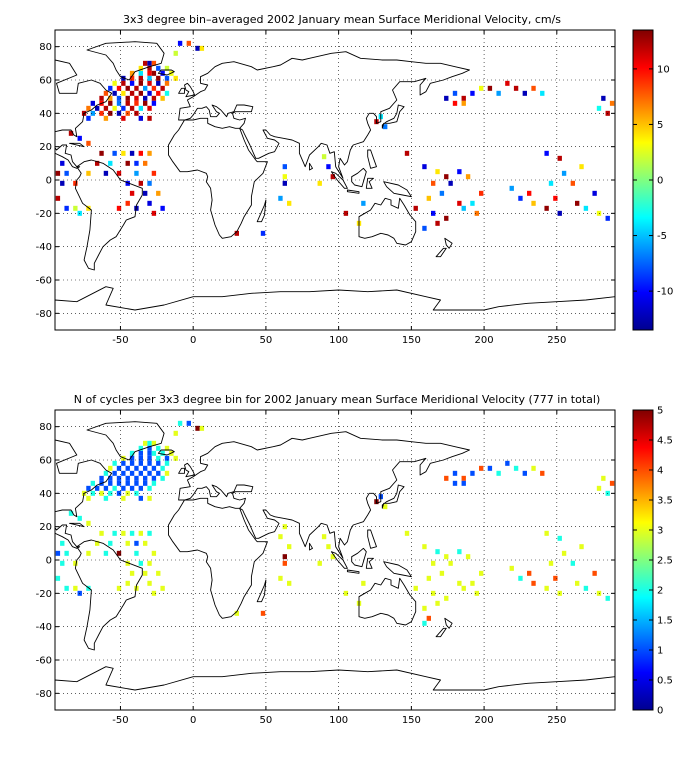 The width and height of the screenshot is (696, 760). I want to click on y-tick-label: 20, so click(45, 147).